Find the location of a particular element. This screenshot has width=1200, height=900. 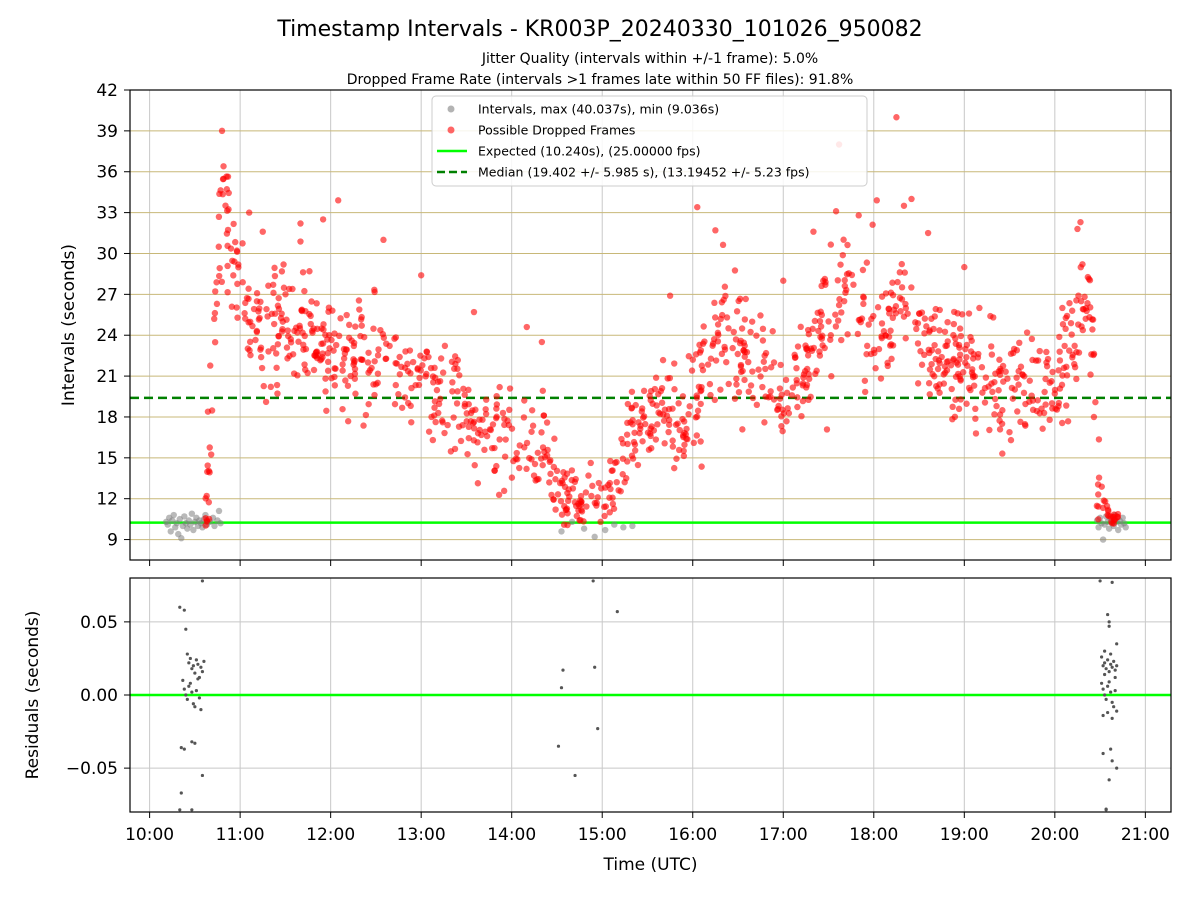

residuals-y-ticks: −0.05 0.00 0.05 is located at coordinates (98, 696).